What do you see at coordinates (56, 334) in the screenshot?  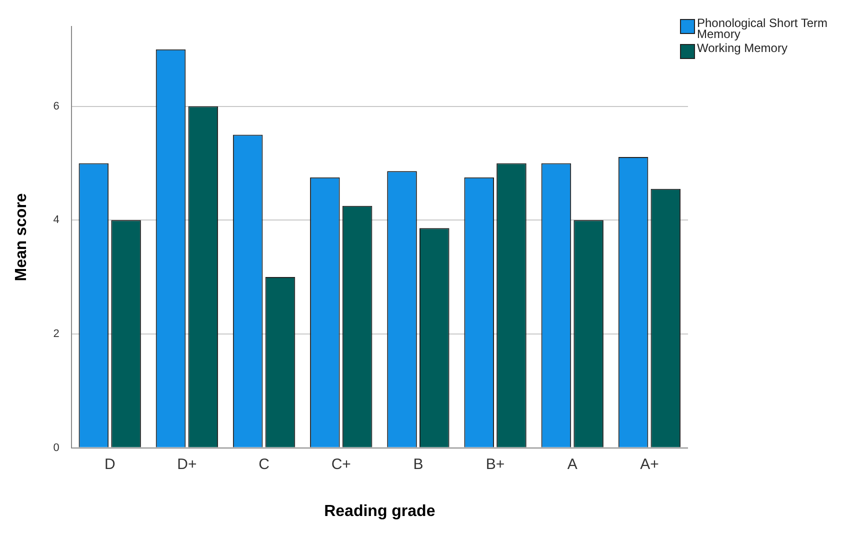 I see `y-tick-label: 2` at bounding box center [56, 334].